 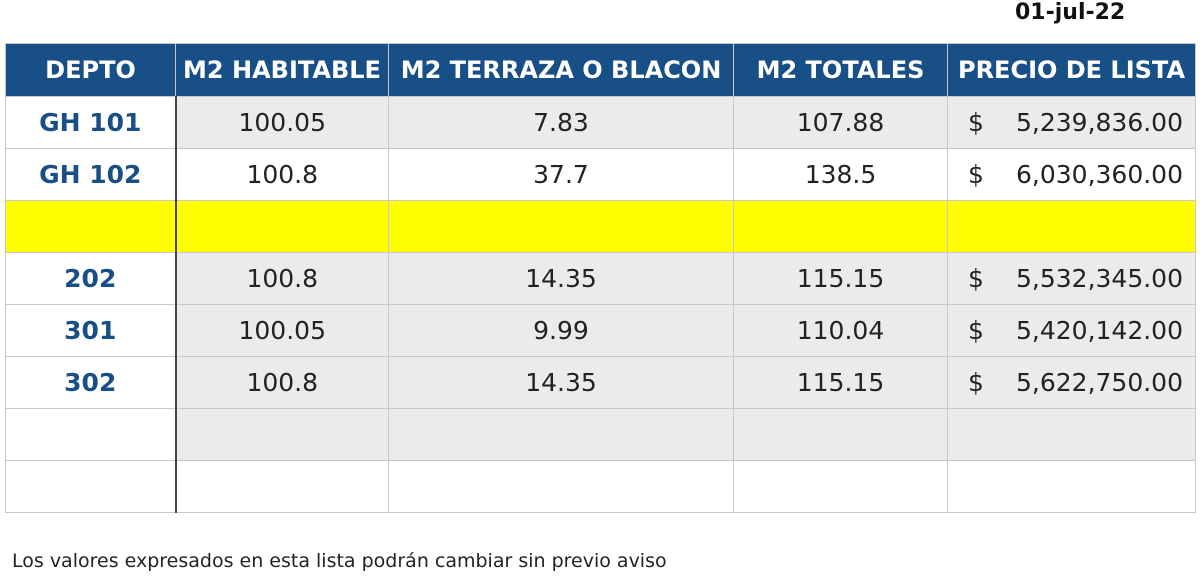 I want to click on table-row: GH 102 100.8 37.7 138.5 $6,030,360.00, so click(x=600, y=174).